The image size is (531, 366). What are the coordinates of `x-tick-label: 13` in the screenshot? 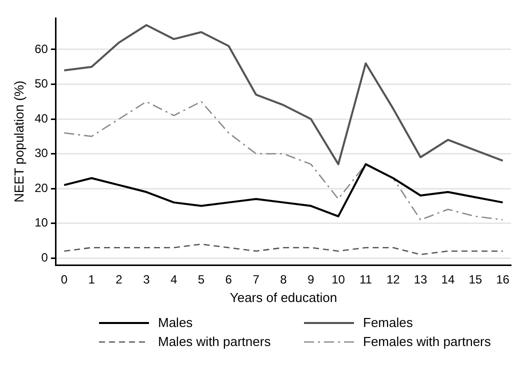 It's located at (421, 279).